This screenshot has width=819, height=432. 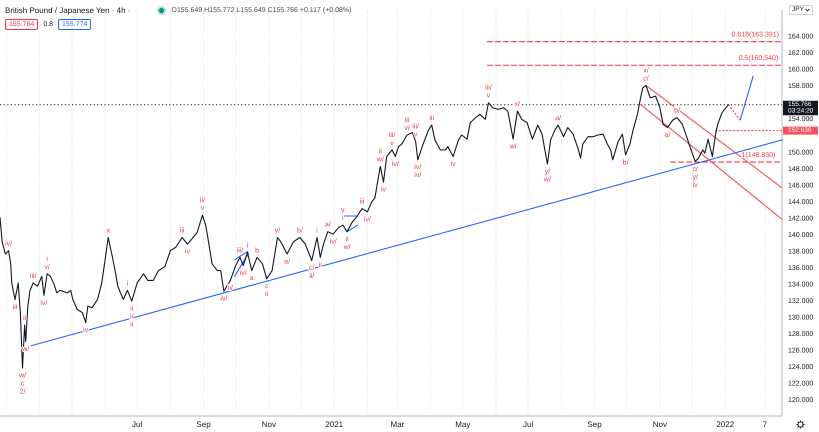 What do you see at coordinates (725, 425) in the screenshot?
I see `x-tick-label: 2022` at bounding box center [725, 425].